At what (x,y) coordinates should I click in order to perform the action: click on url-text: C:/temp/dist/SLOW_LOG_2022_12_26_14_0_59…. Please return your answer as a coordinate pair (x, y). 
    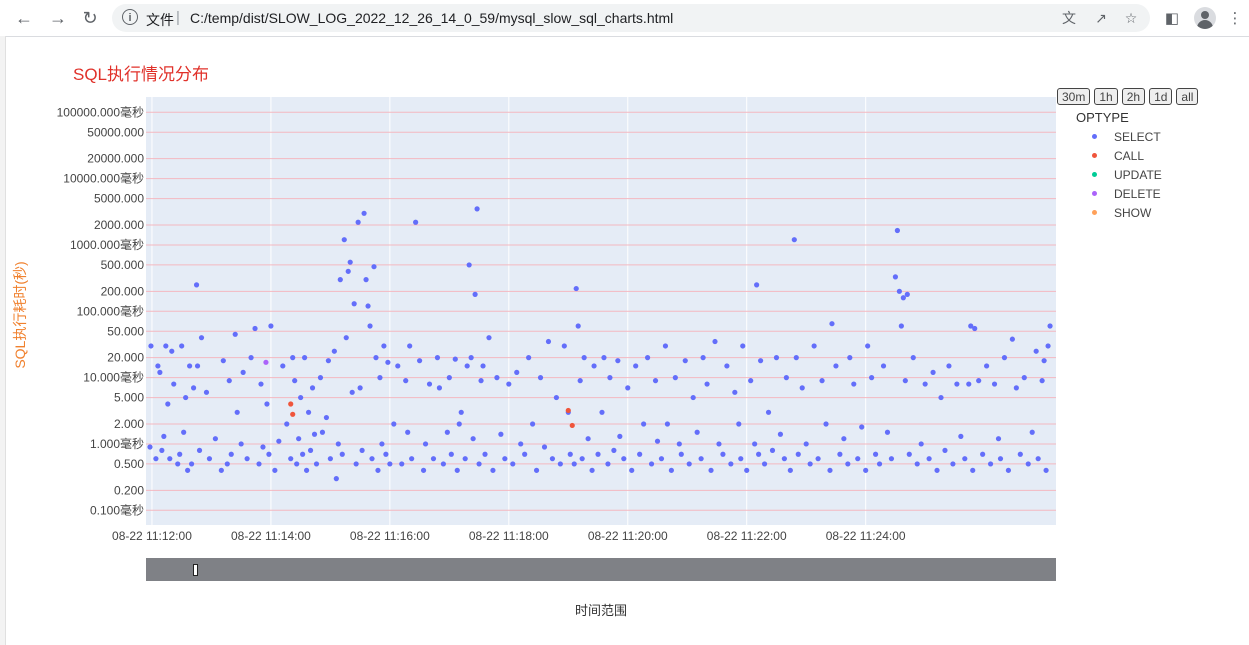
    Looking at the image, I should click on (432, 18).